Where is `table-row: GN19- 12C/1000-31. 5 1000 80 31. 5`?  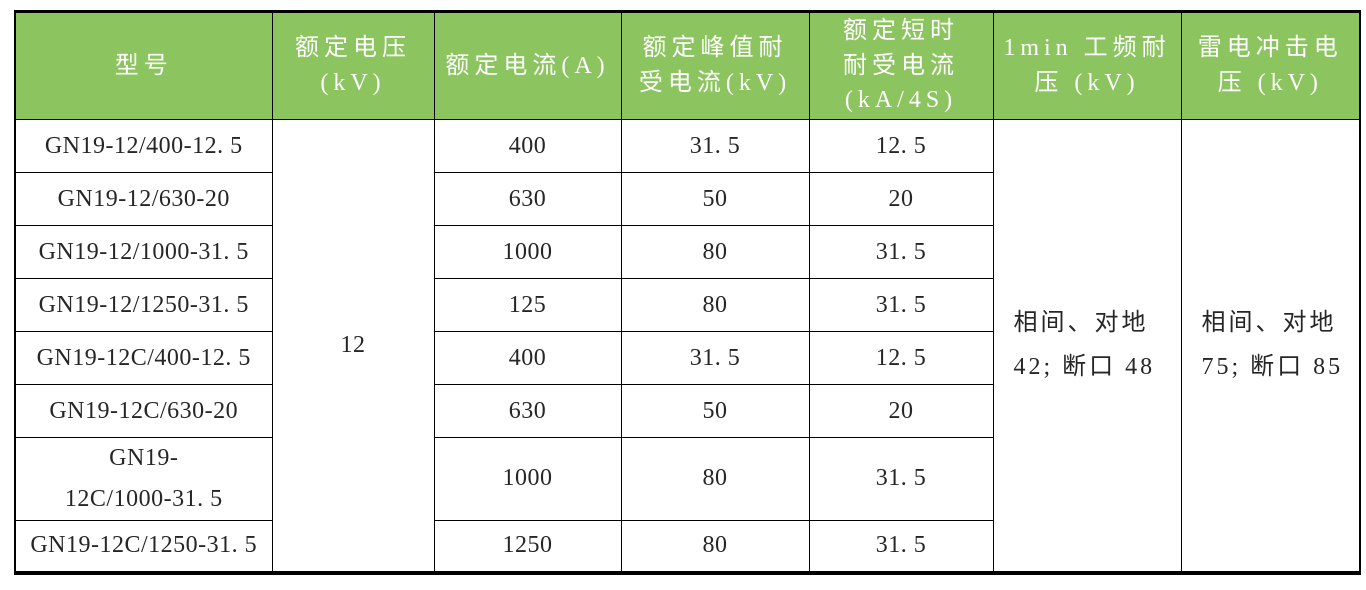
table-row: GN19- 12C/1000-31. 5 1000 80 31. 5 is located at coordinates (687, 479).